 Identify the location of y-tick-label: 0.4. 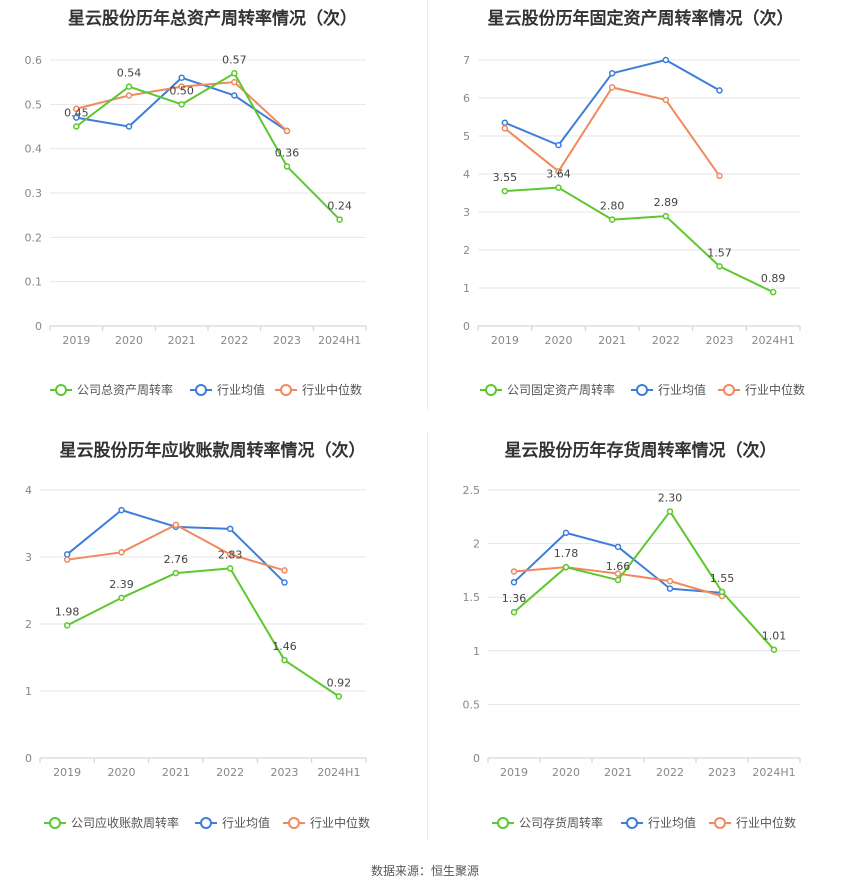
(34, 149).